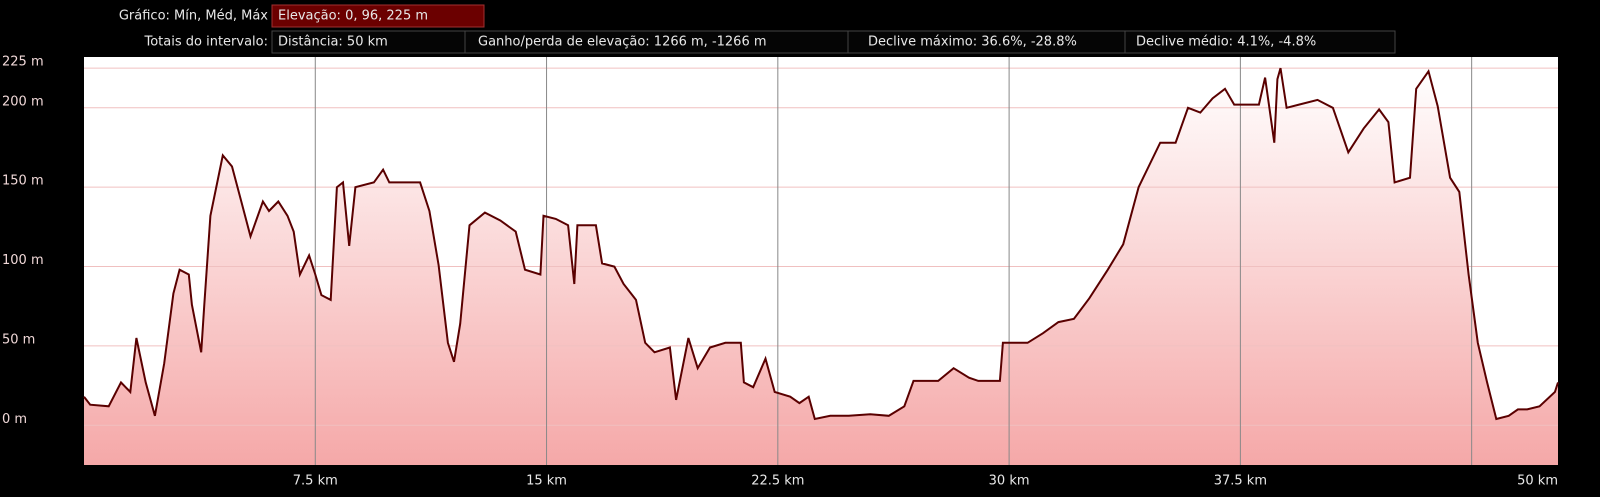  I want to click on avg-slope: Declive médio: 4.1%, -4.8%, so click(1226, 42).